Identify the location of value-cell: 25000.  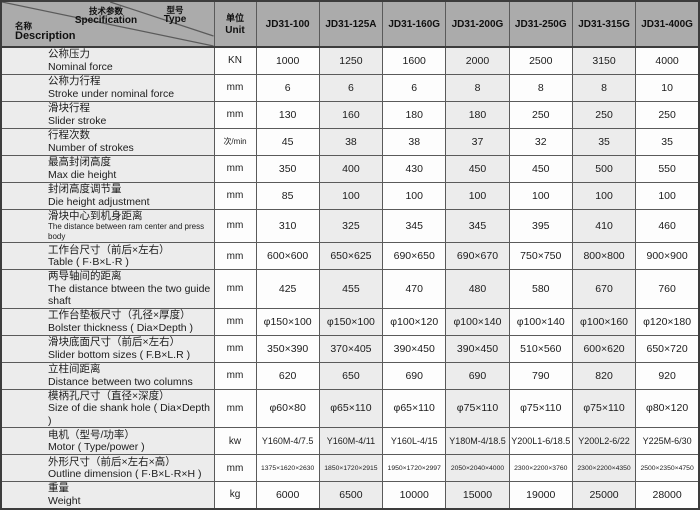
(604, 495).